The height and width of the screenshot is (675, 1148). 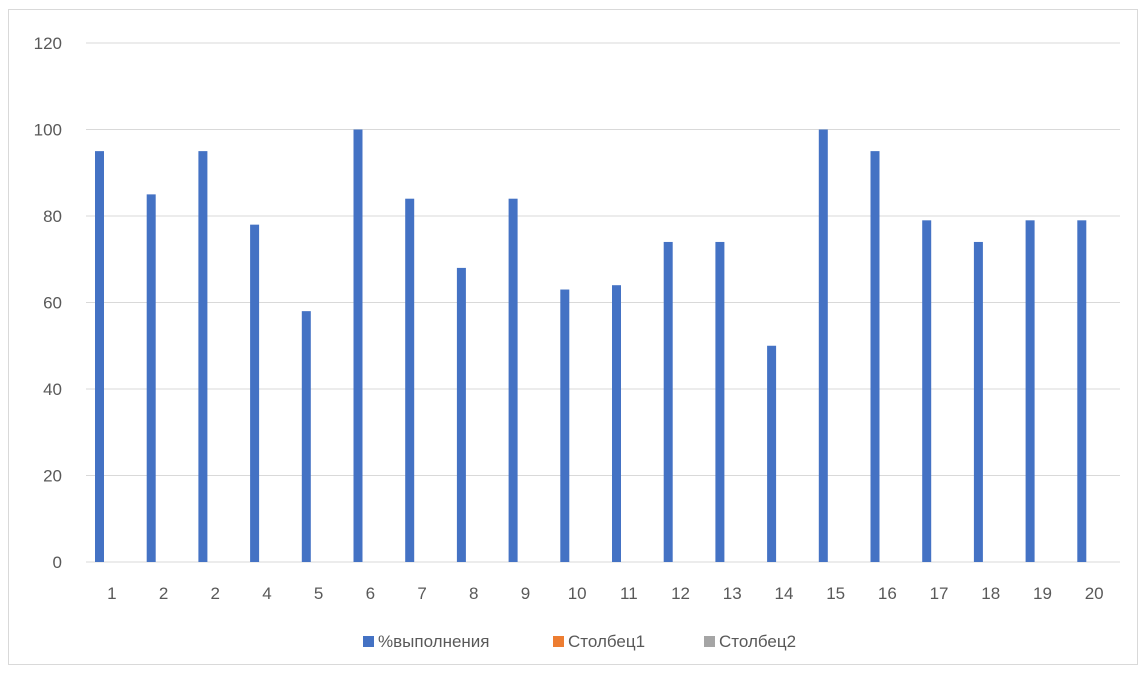 What do you see at coordinates (629, 593) in the screenshot?
I see `x-tick-label: 11` at bounding box center [629, 593].